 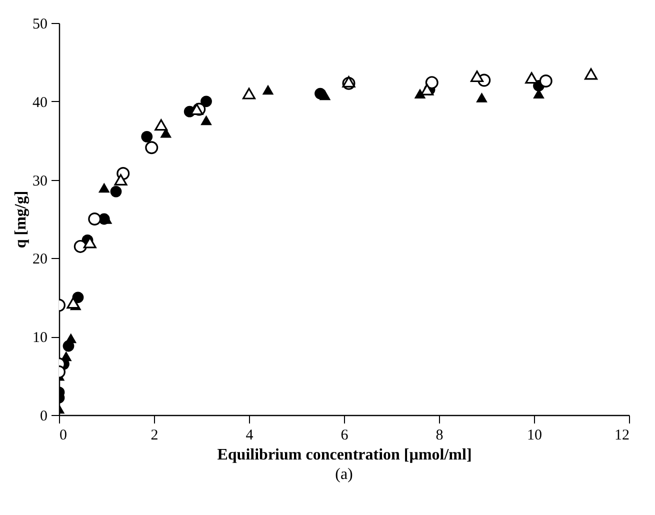 What do you see at coordinates (344, 474) in the screenshot?
I see `text: (a)` at bounding box center [344, 474].